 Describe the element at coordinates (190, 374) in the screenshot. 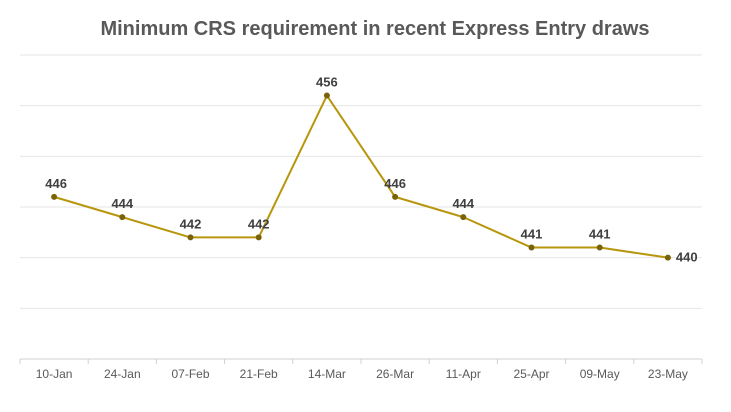

I see `x-tick-label: 07-Feb` at that location.